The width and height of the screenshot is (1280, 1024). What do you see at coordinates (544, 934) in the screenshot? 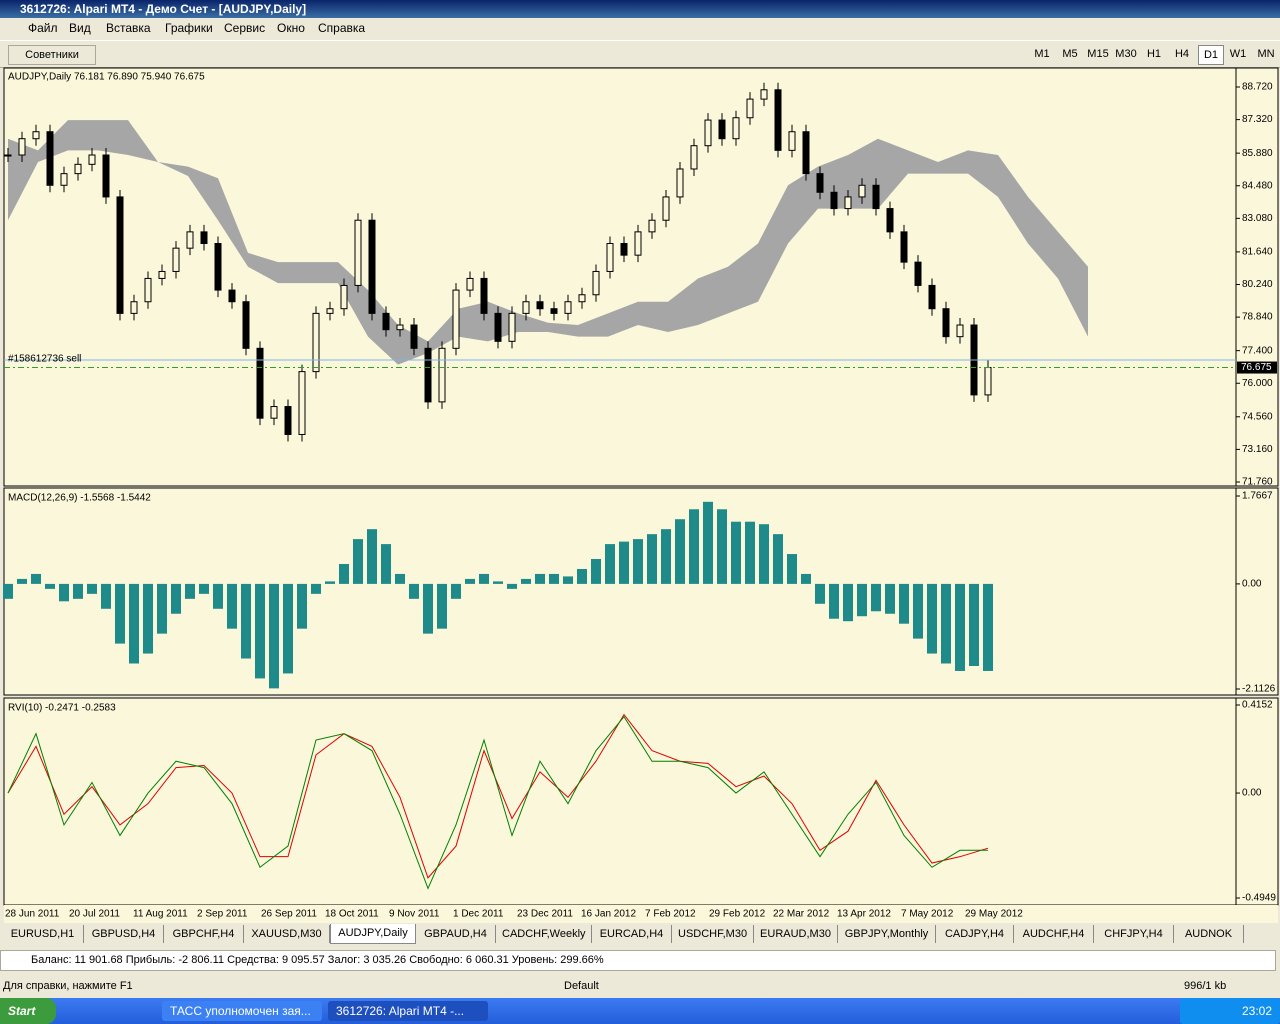
I see `chart-tab: CADCHF,Weekly` at bounding box center [544, 934].